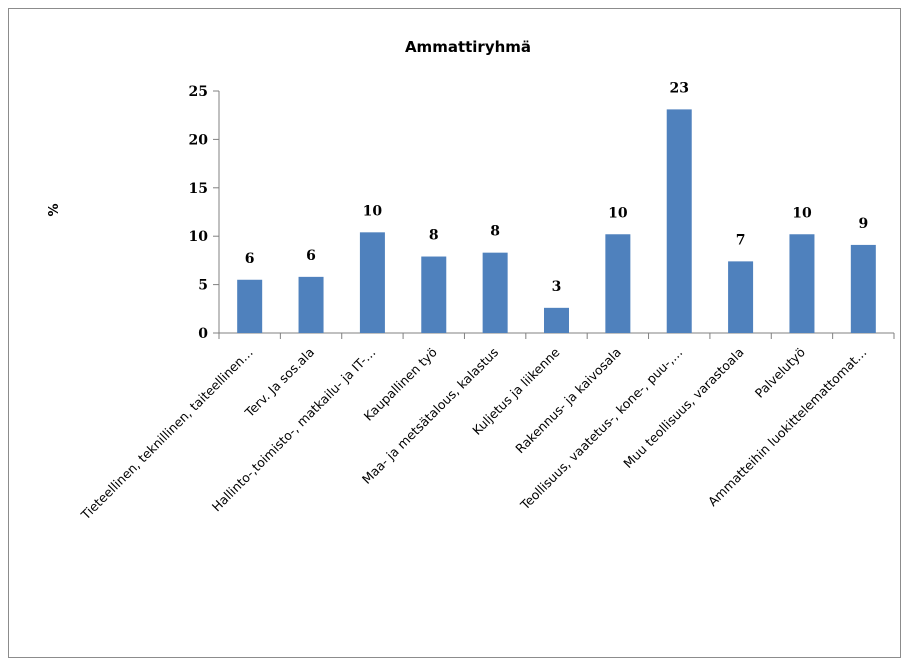 This screenshot has height=668, width=911. Describe the element at coordinates (203, 334) in the screenshot. I see `y-tick-label: 0` at that location.